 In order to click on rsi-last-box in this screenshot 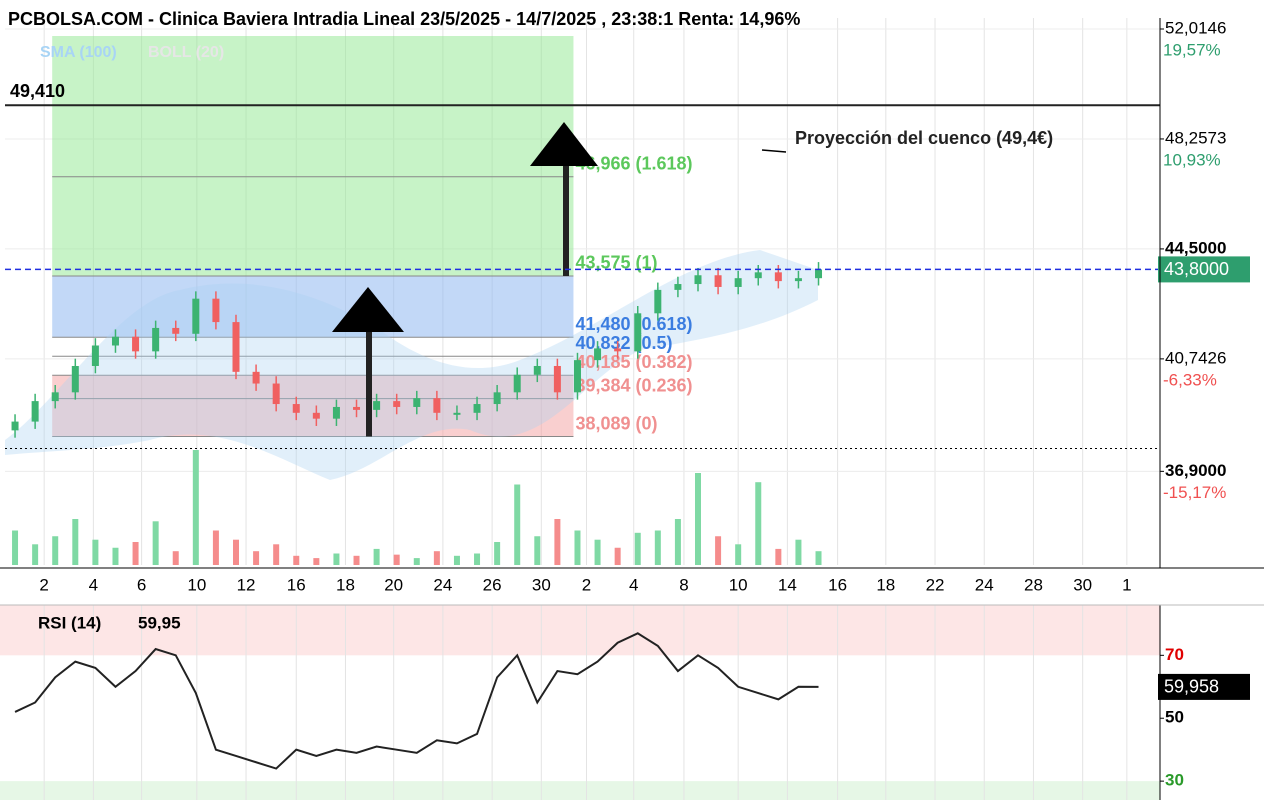, I will do `click(1204, 686)`.